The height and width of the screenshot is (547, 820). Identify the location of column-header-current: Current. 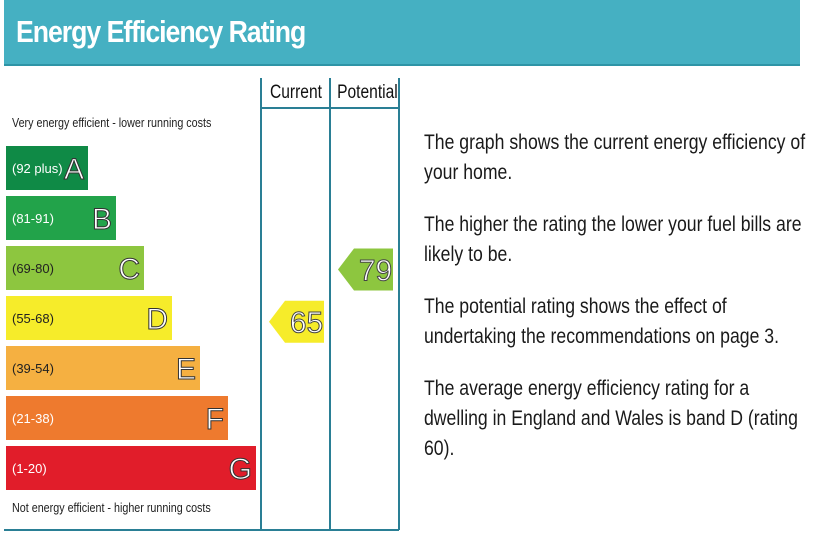
(296, 92).